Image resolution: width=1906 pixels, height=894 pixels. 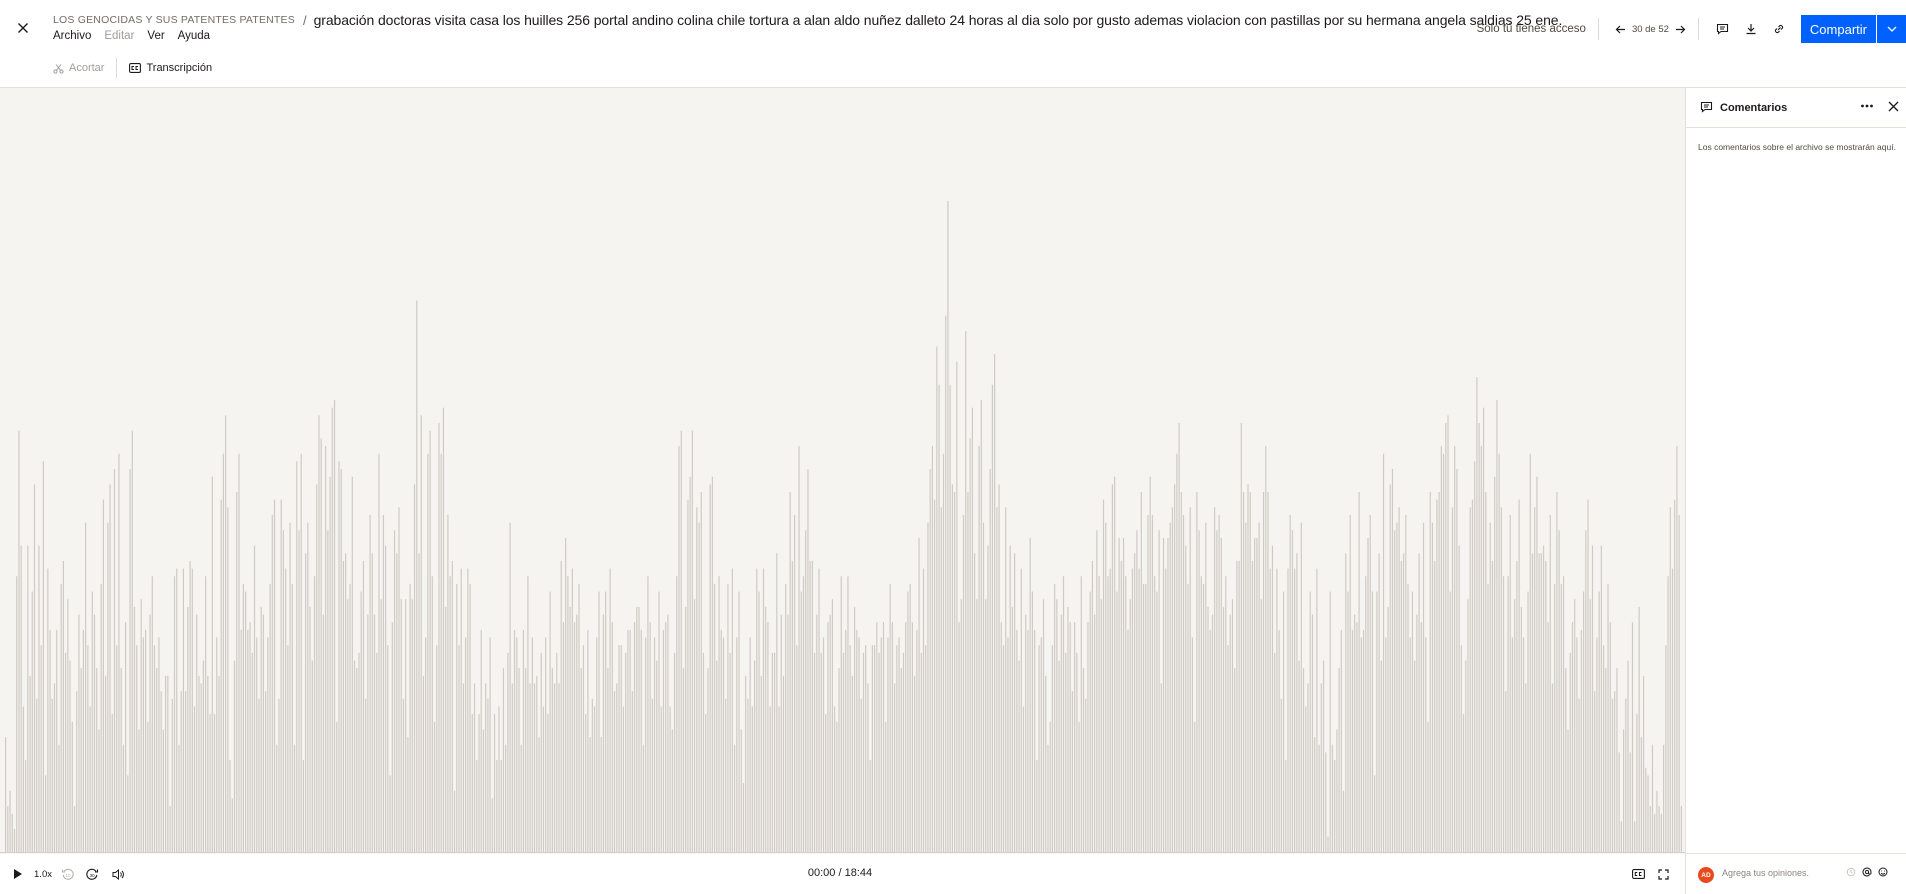 I want to click on download-button, so click(x=1751, y=29).